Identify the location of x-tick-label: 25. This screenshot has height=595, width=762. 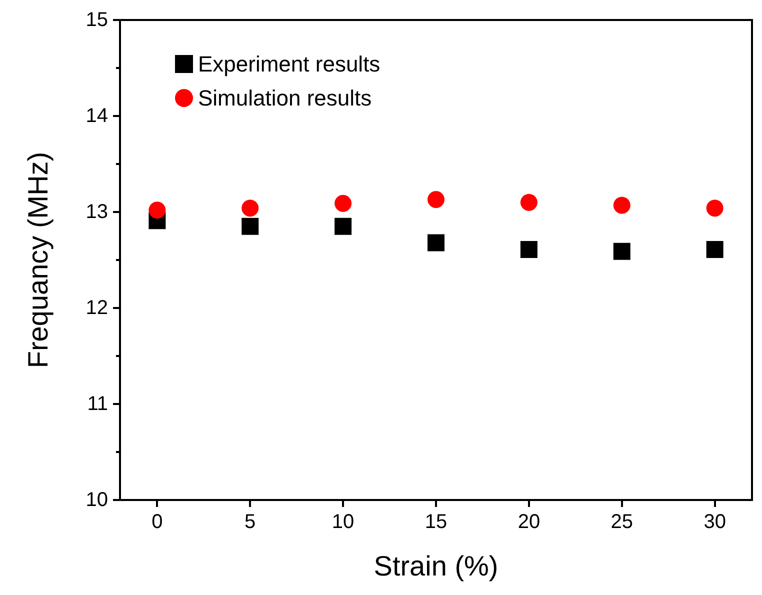
(622, 522).